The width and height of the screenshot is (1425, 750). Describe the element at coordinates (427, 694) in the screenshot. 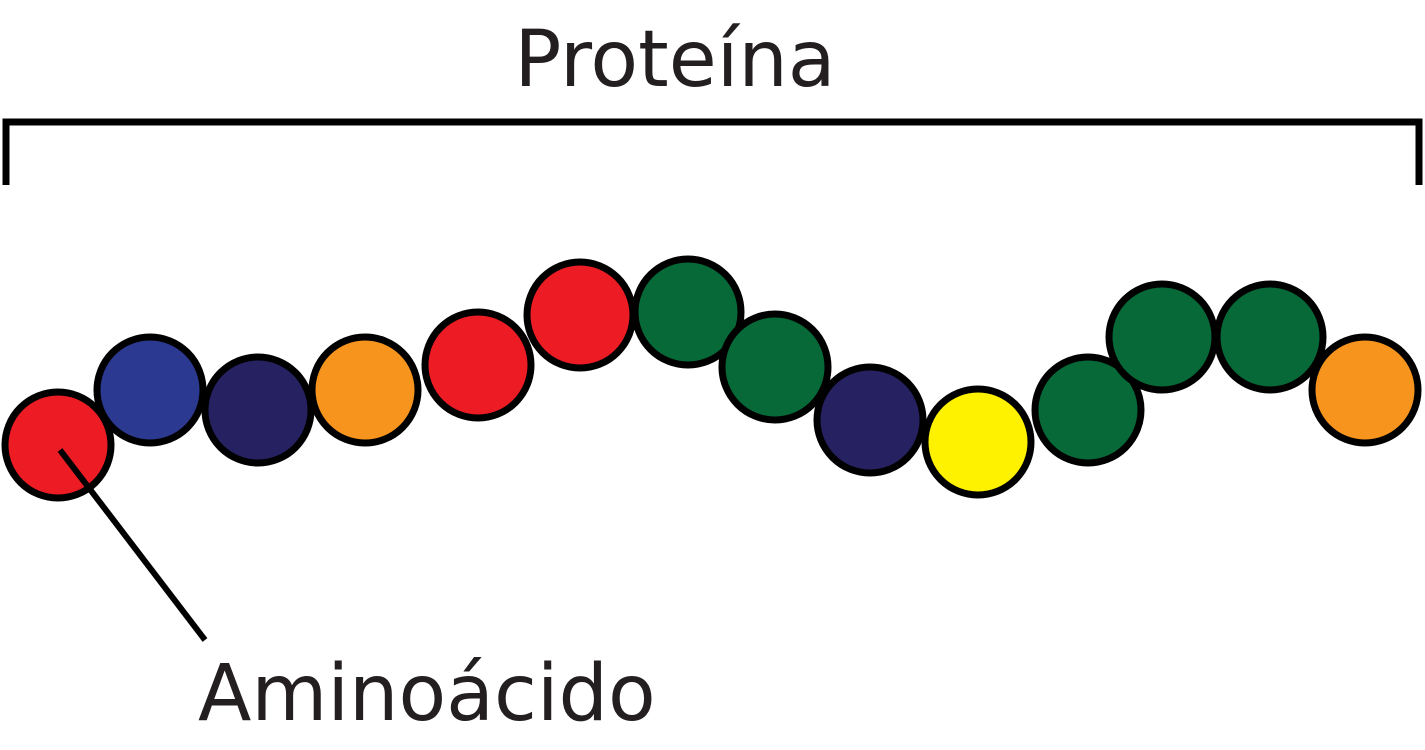

I see `callout-label: Aminoácido` at that location.